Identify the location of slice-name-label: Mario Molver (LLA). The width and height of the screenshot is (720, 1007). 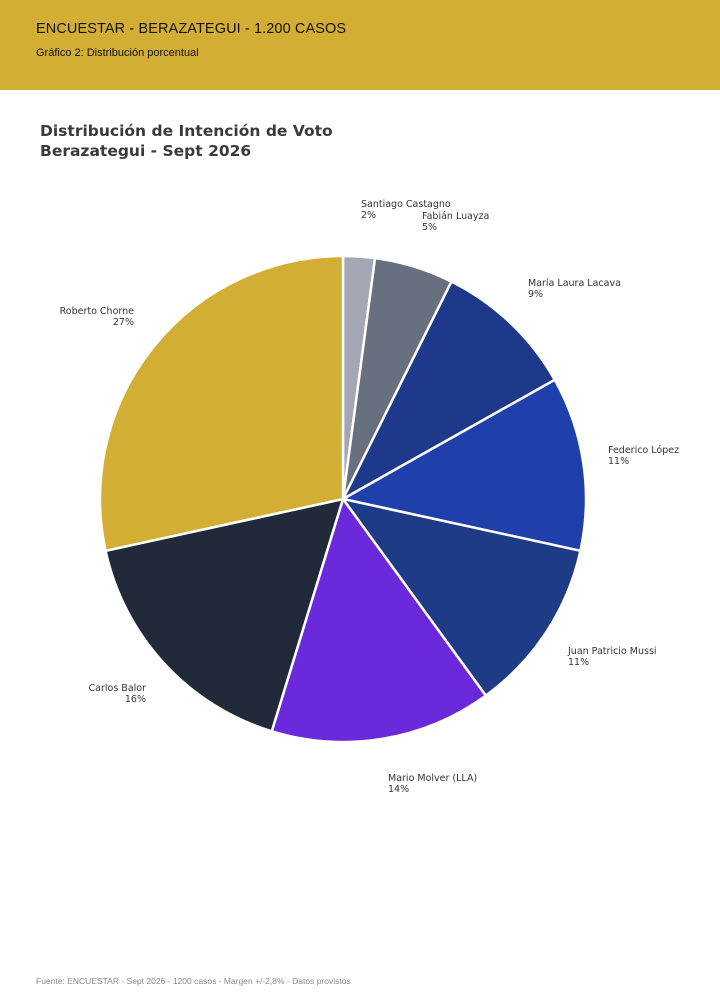
(432, 778).